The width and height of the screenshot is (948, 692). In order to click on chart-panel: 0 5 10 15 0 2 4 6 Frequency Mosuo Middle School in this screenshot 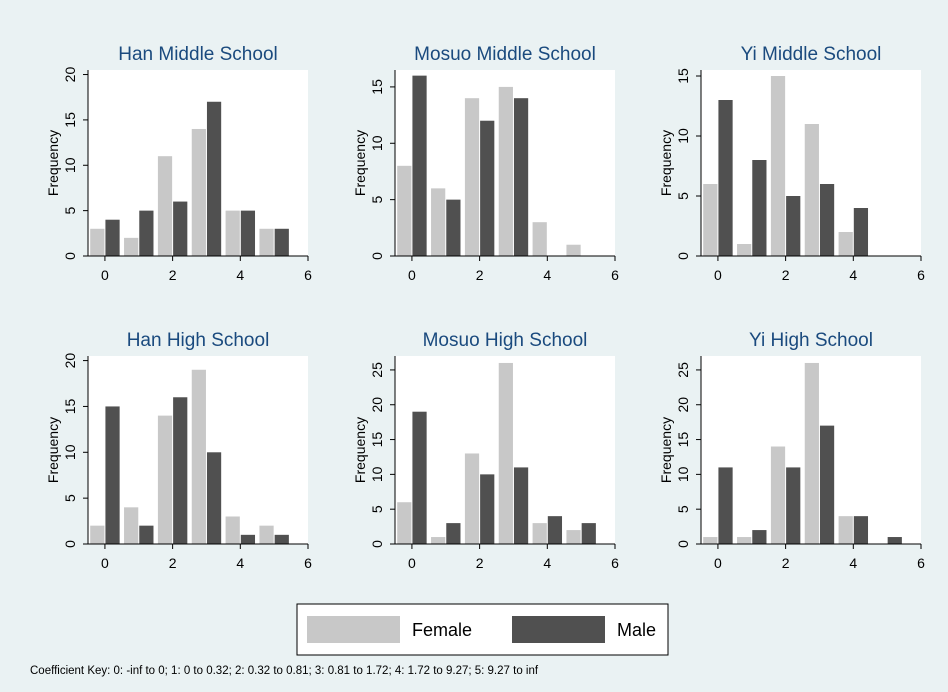, I will do `click(485, 163)`.